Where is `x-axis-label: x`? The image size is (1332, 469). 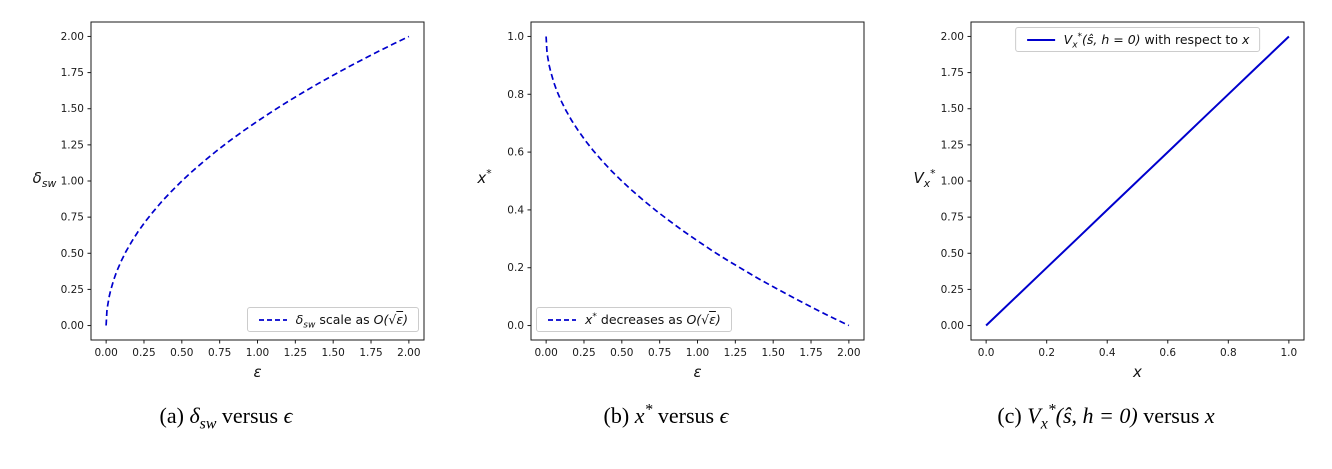
x-axis-label: x is located at coordinates (1137, 372).